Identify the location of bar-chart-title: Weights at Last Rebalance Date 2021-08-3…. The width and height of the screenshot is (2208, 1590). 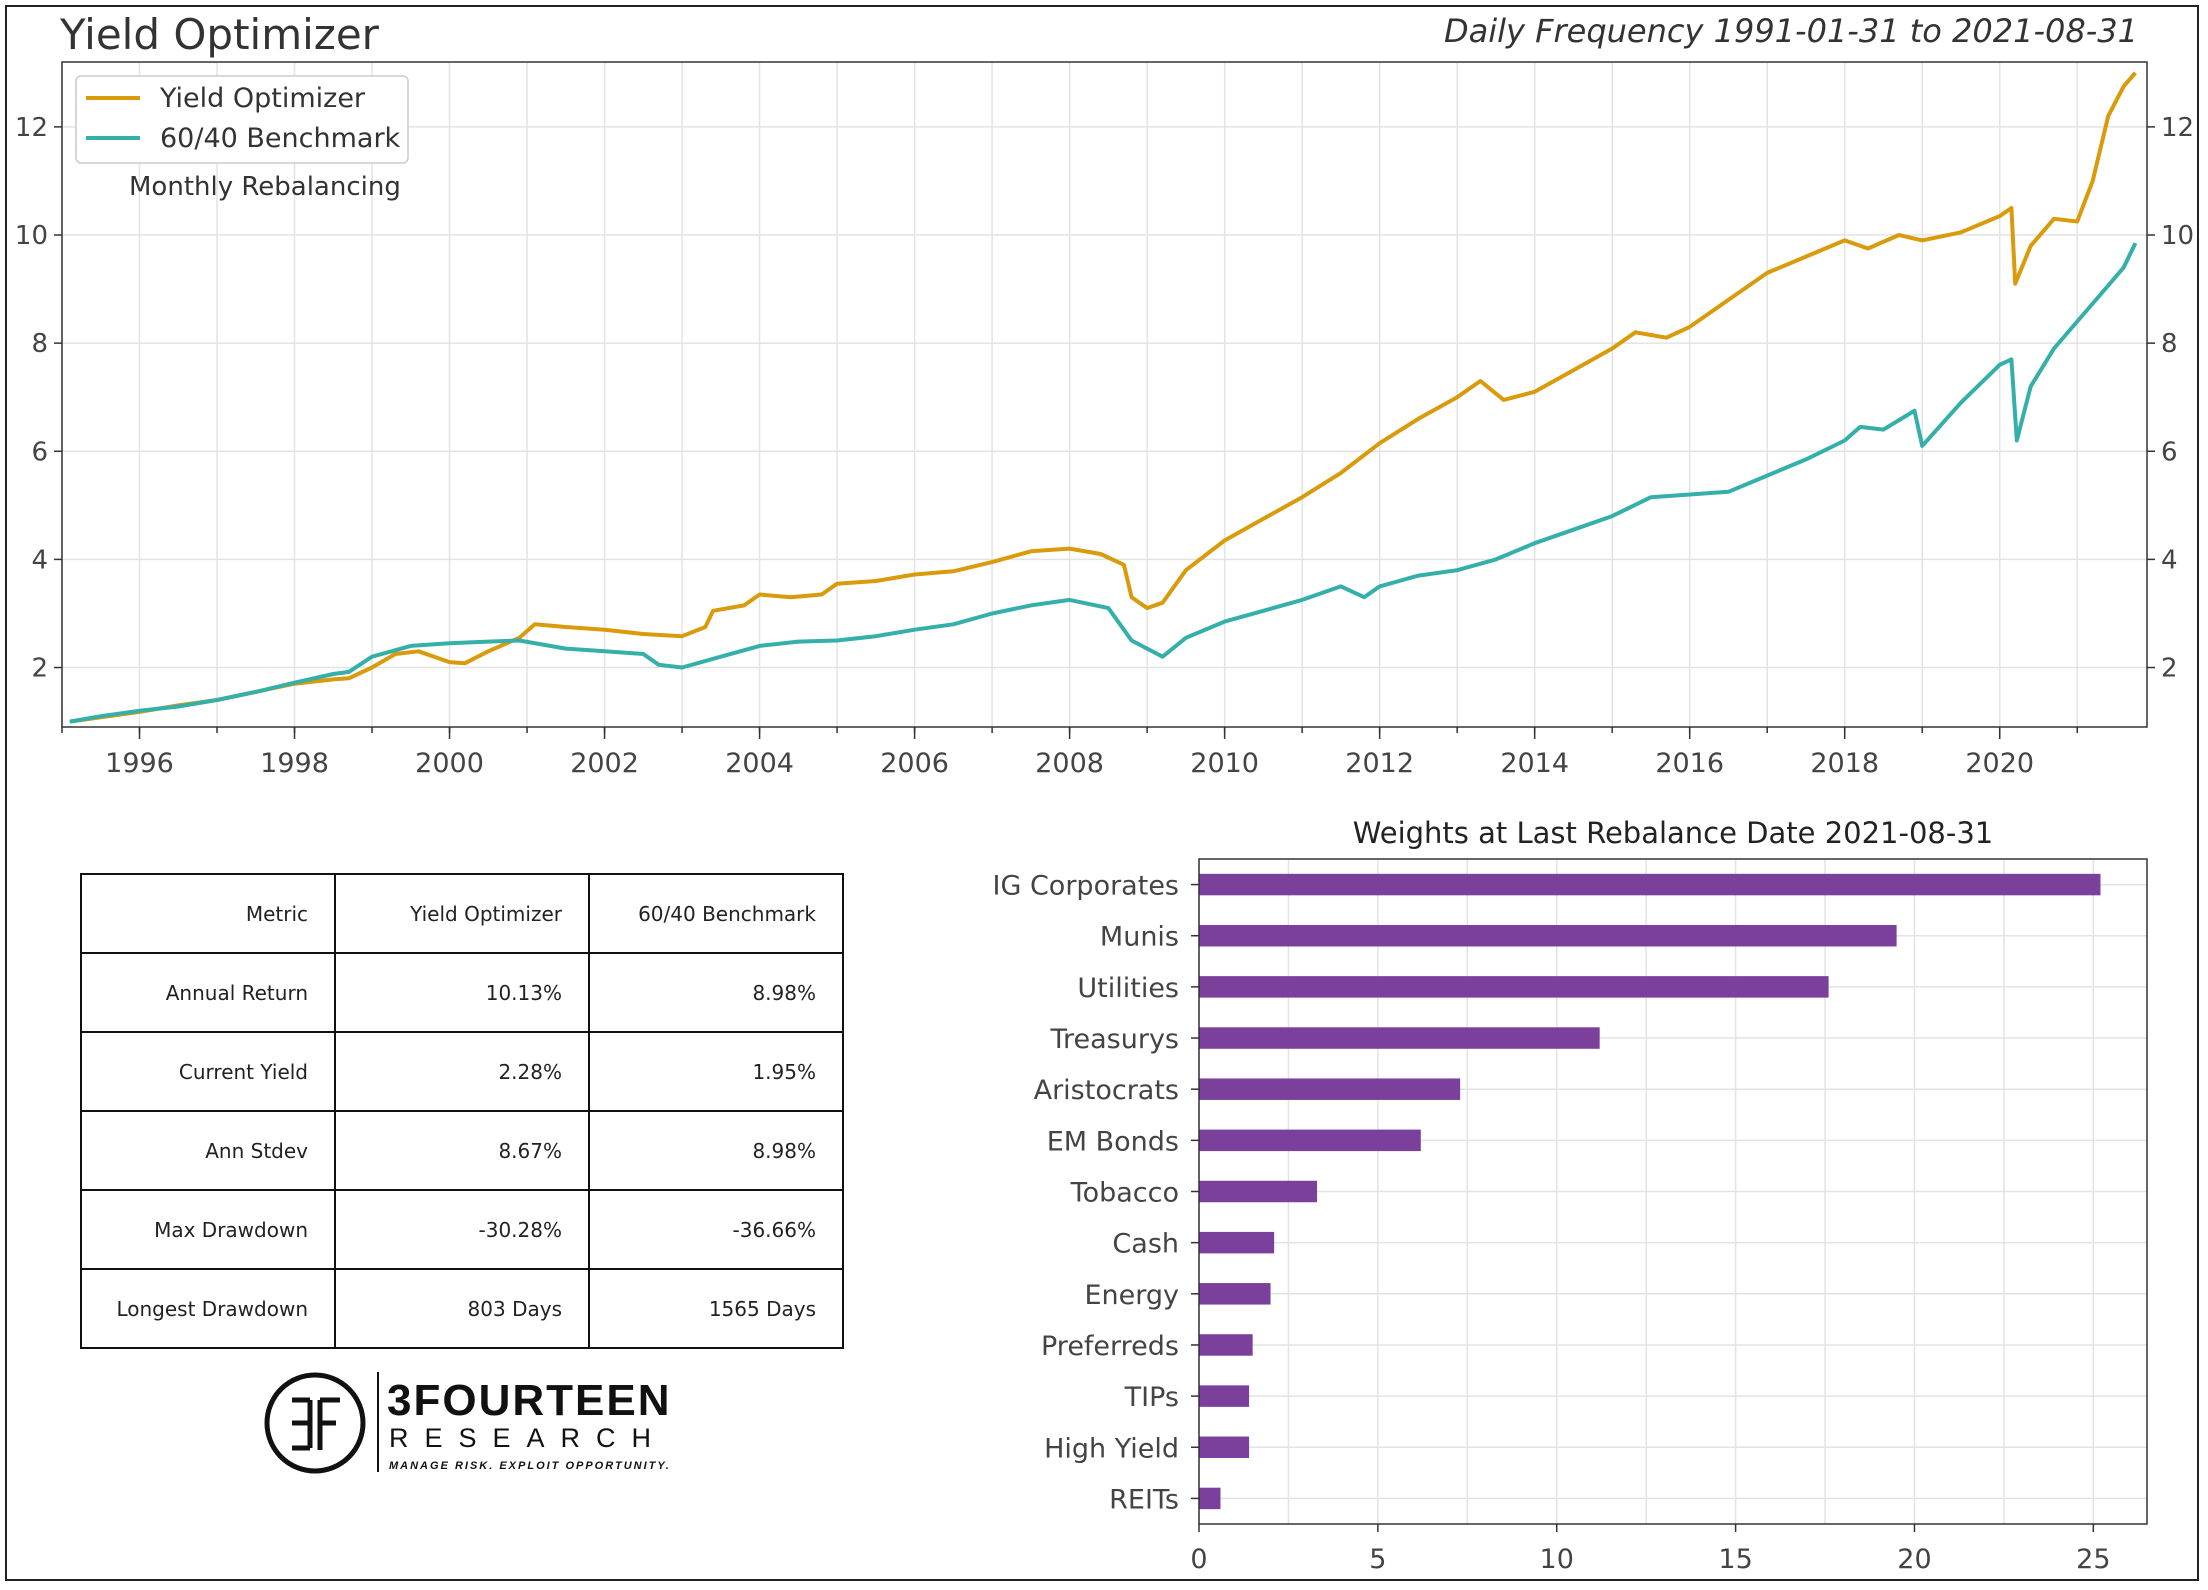
(1673, 833).